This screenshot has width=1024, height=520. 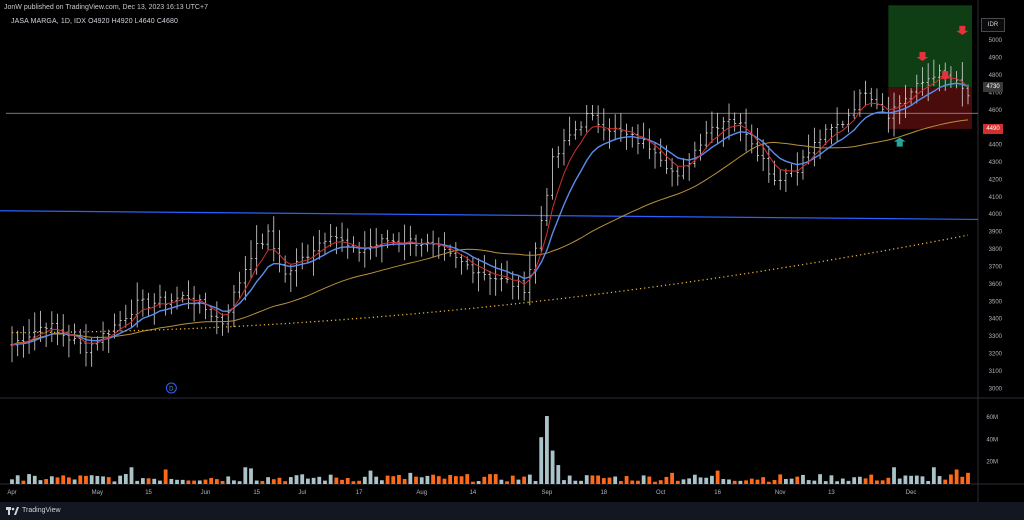 I want to click on currency-button: IDR, so click(x=993, y=25).